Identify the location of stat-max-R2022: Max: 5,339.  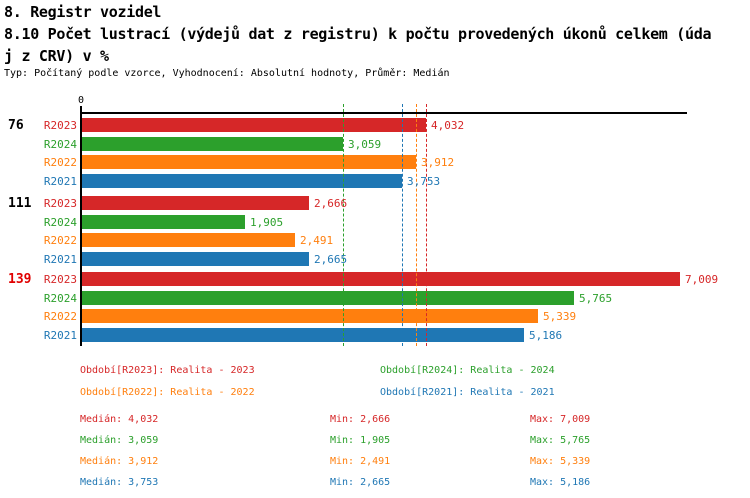
(560, 461).